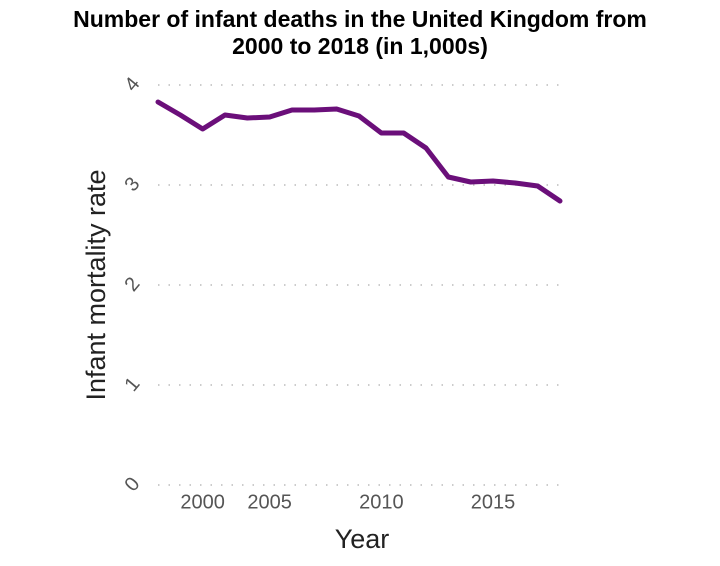 Image resolution: width=720 pixels, height=566 pixels. What do you see at coordinates (381, 502) in the screenshot?
I see `x-tick-label: 2010` at bounding box center [381, 502].